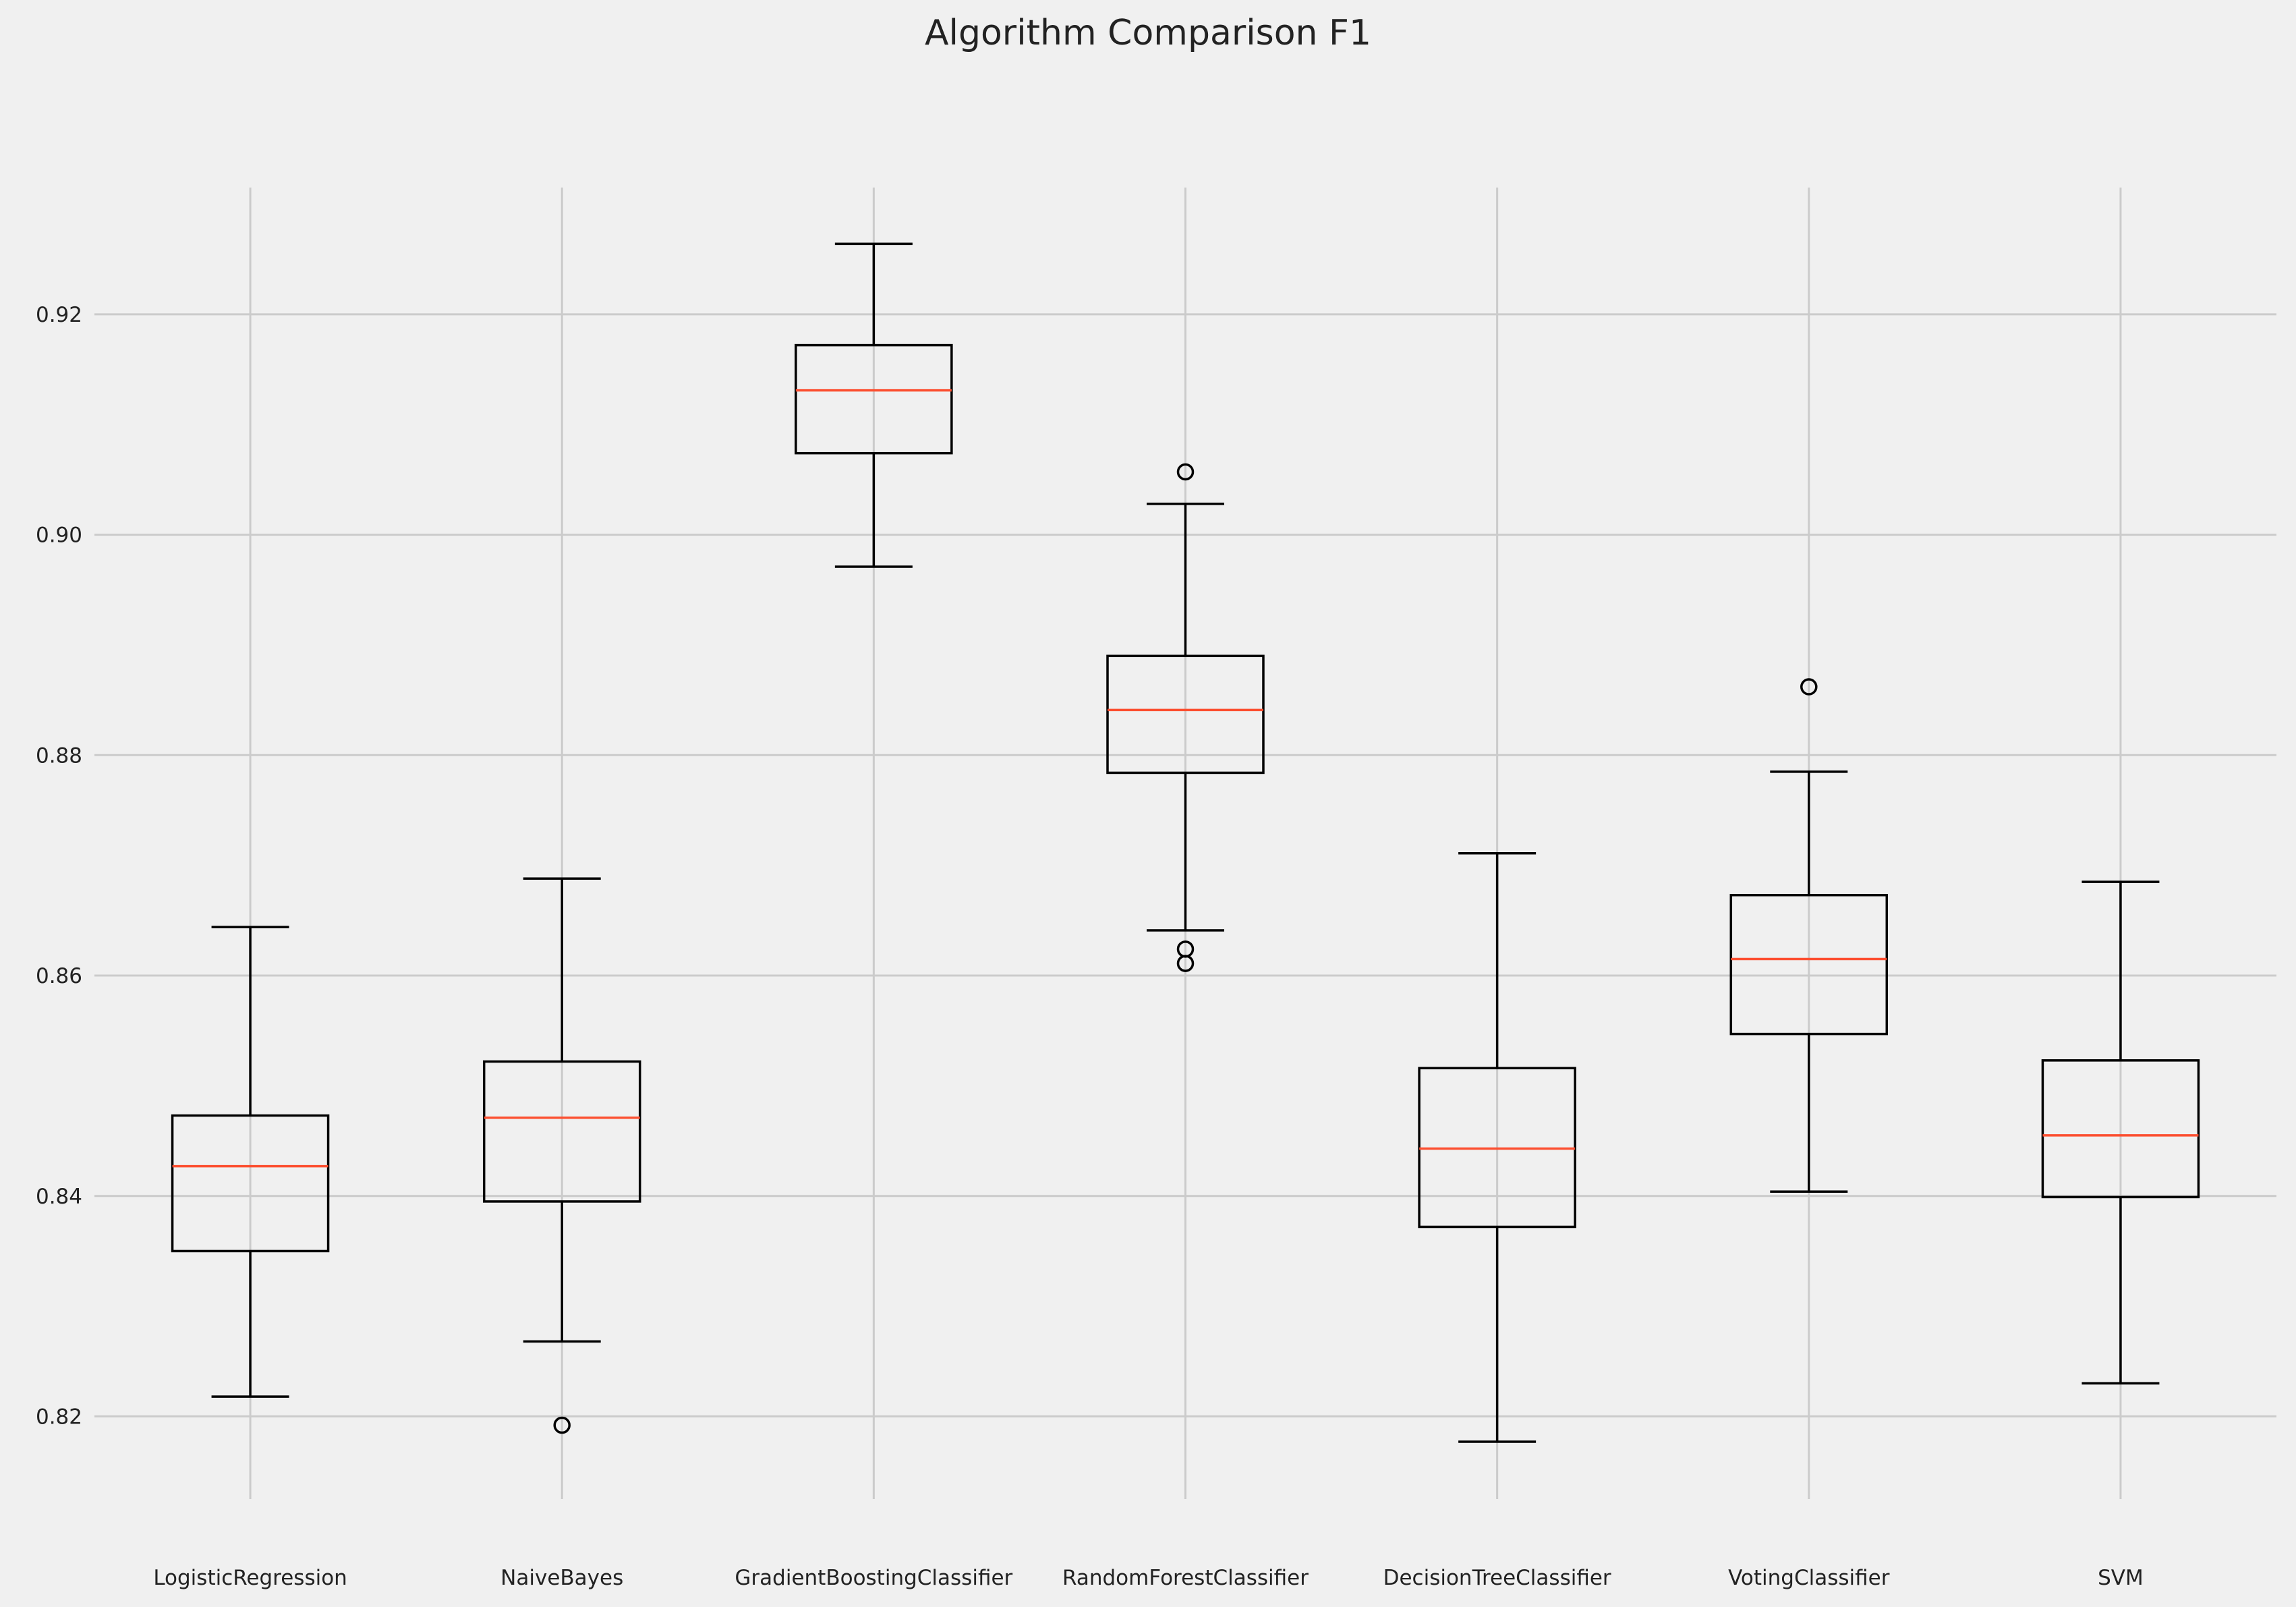 The width and height of the screenshot is (2296, 1607). I want to click on y-tick-label: 0.86, so click(59, 976).